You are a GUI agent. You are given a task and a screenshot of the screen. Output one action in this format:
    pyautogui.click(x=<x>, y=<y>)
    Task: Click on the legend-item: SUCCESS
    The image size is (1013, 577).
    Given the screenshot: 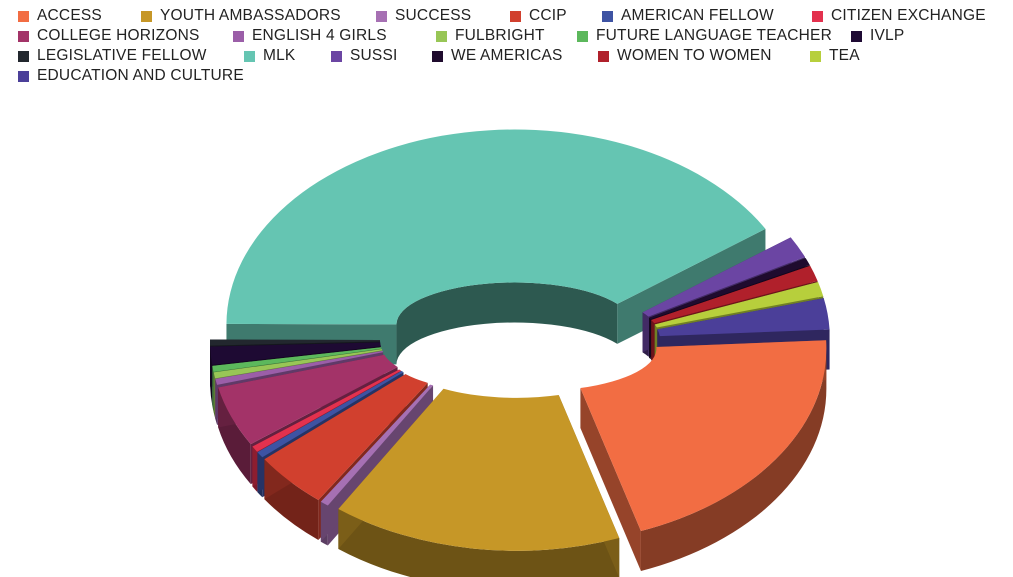 What is the action you would take?
    pyautogui.click(x=423, y=16)
    